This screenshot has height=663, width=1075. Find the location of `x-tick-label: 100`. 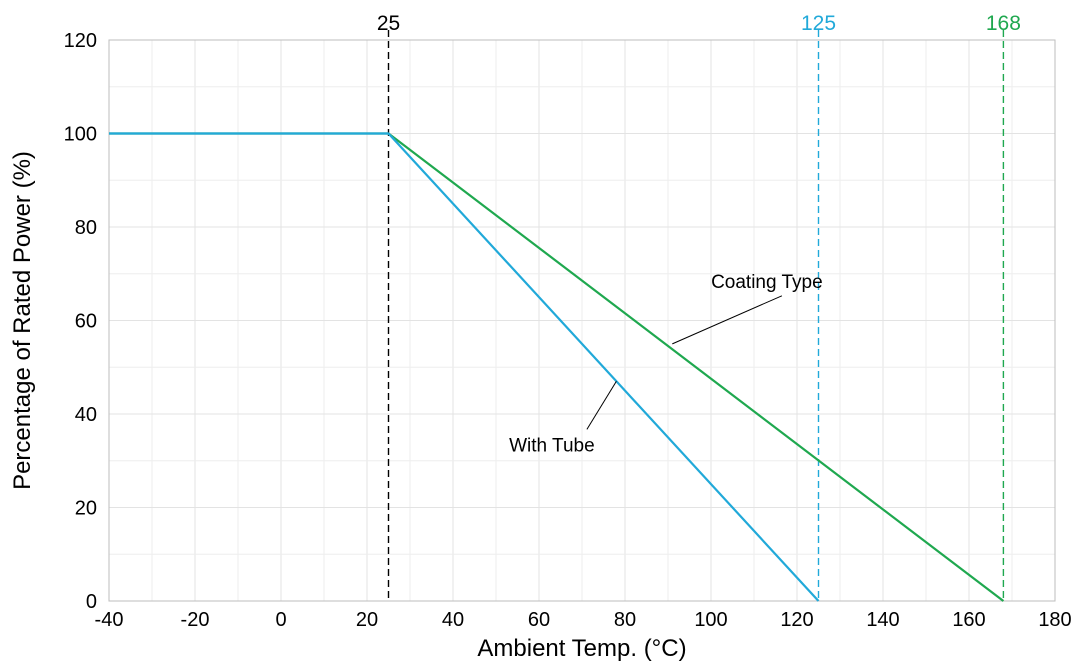

x-tick-label: 100 is located at coordinates (710, 620).